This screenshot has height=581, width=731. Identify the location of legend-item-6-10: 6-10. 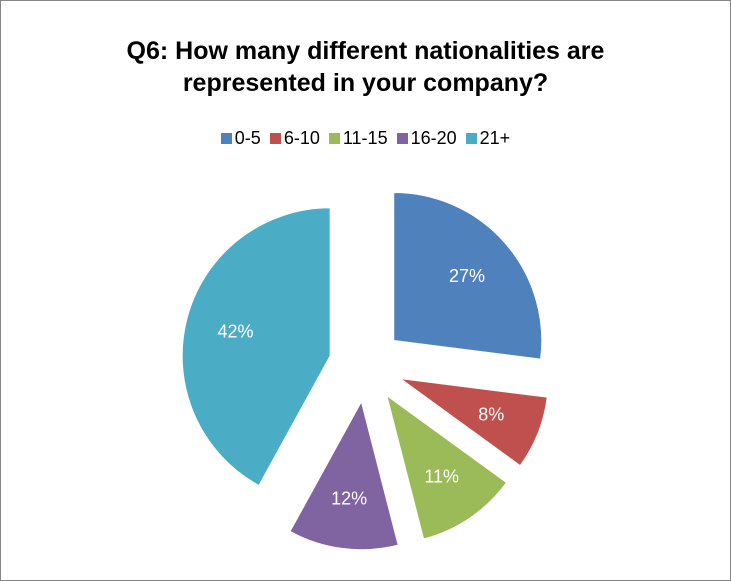
(294, 138).